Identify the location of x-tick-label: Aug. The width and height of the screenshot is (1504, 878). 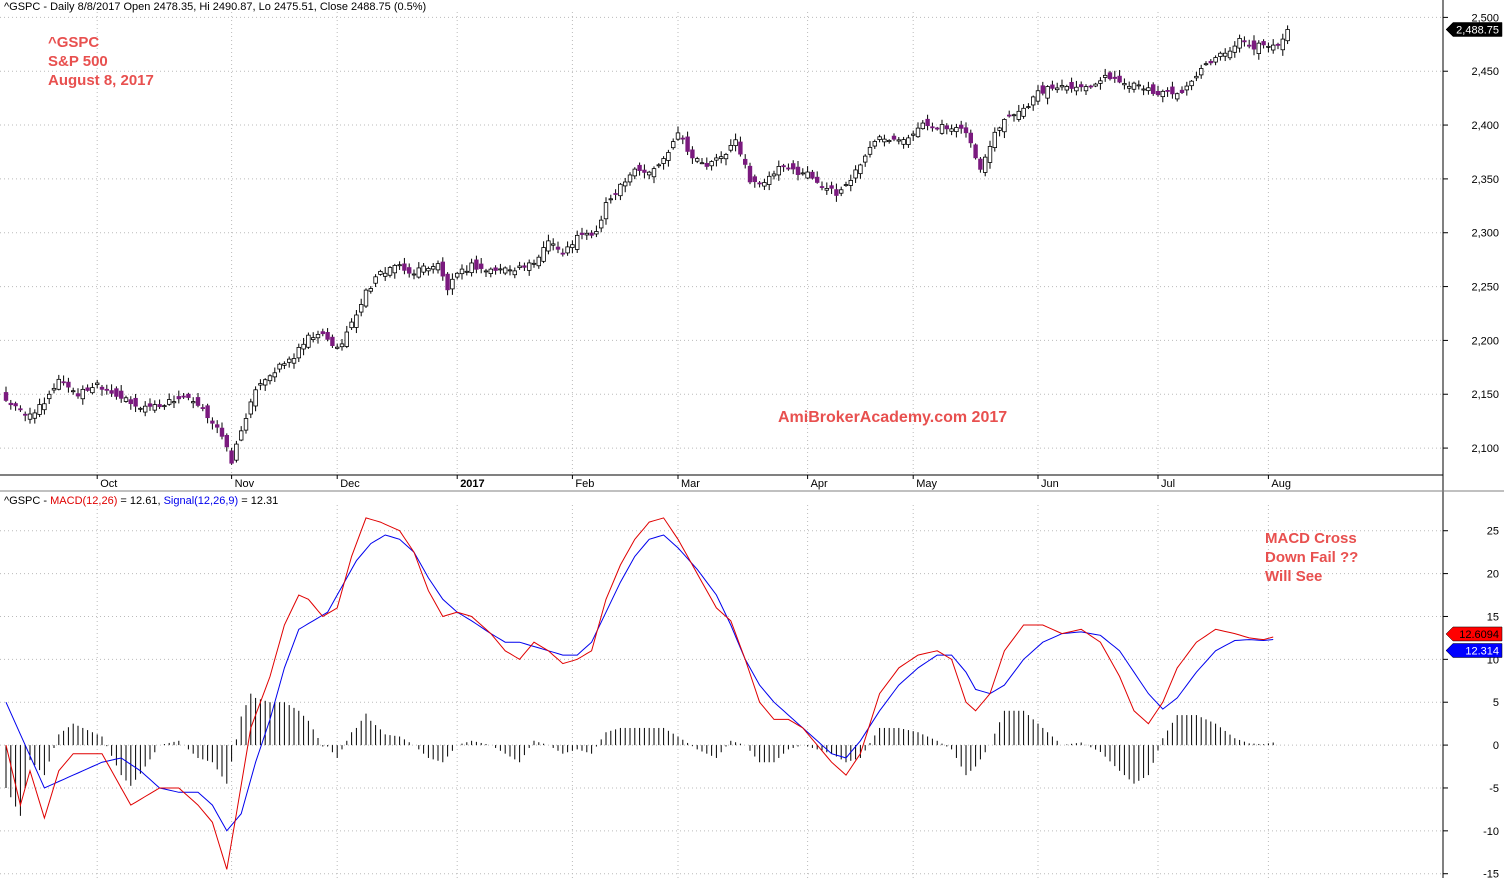
(1281, 484).